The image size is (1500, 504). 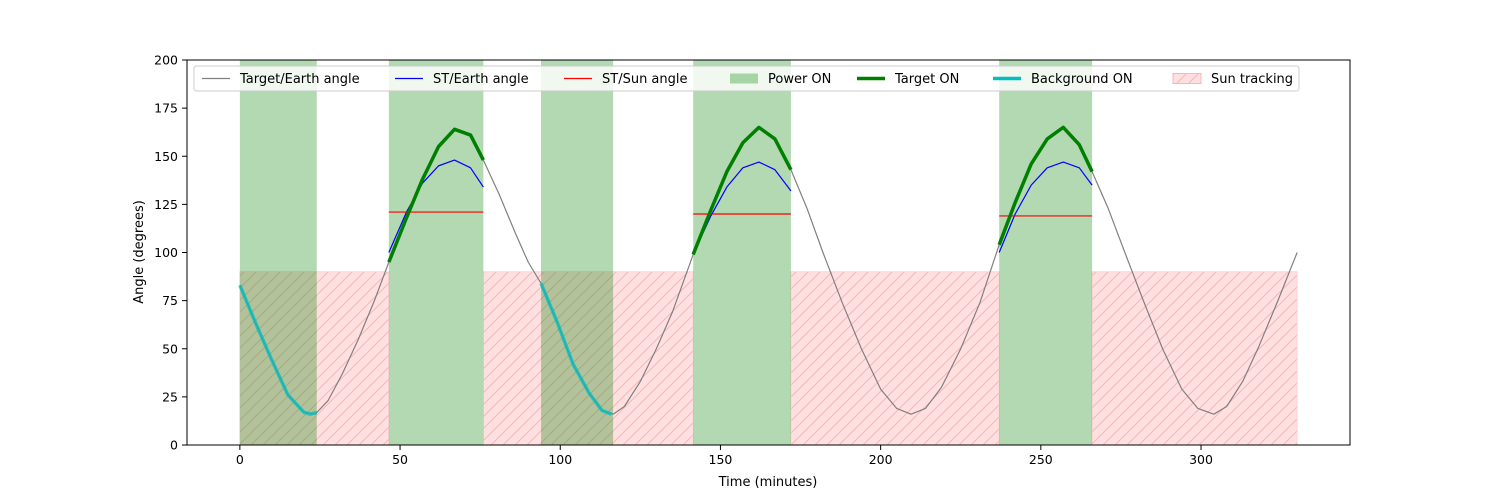 I want to click on legend-label: Target/Earth angle, so click(x=299, y=79).